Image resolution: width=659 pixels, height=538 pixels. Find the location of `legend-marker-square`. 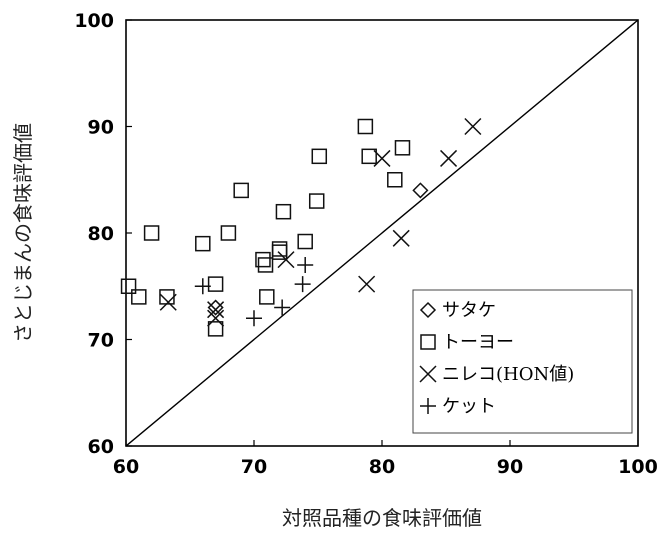

legend-marker-square is located at coordinates (428, 342).